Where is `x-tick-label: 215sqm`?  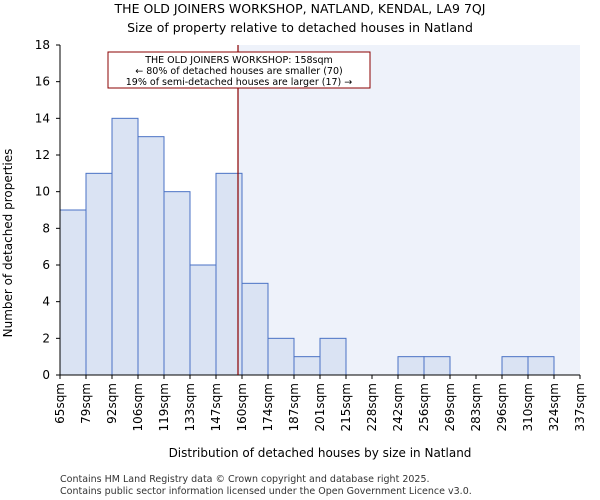 x-tick-label: 215sqm is located at coordinates (346, 407).